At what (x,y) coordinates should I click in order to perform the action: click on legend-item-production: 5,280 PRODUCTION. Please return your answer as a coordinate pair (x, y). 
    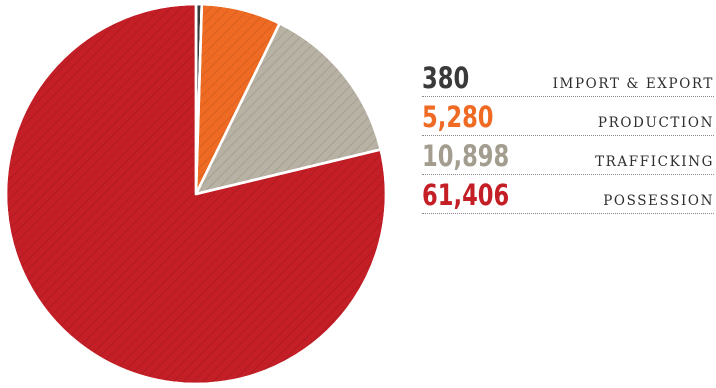
    Looking at the image, I should click on (568, 116).